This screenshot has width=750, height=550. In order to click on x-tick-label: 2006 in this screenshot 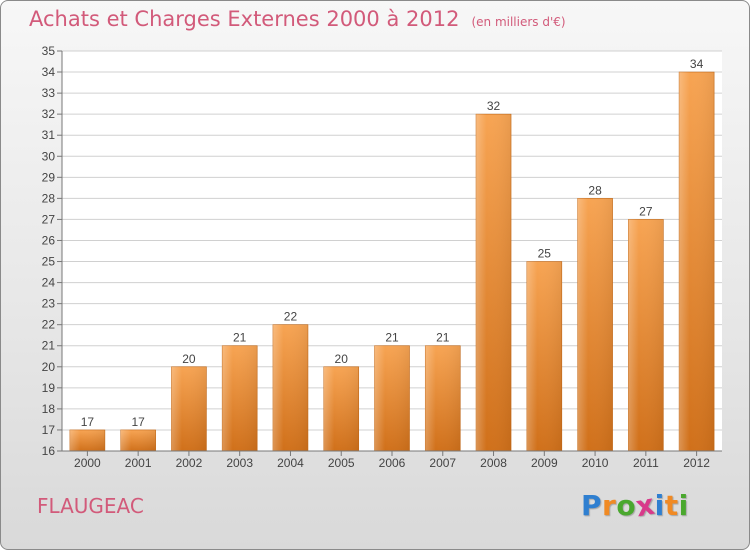, I will do `click(392, 463)`.